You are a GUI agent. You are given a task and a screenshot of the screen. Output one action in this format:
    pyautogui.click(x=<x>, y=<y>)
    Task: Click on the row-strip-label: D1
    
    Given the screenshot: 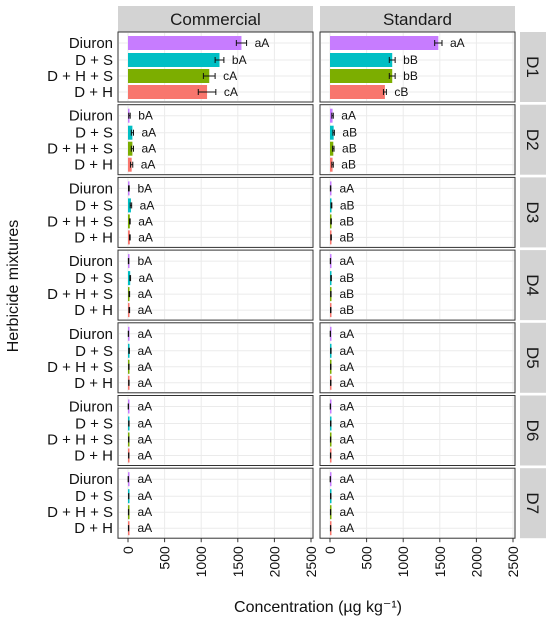 What is the action you would take?
    pyautogui.click(x=532, y=67)
    